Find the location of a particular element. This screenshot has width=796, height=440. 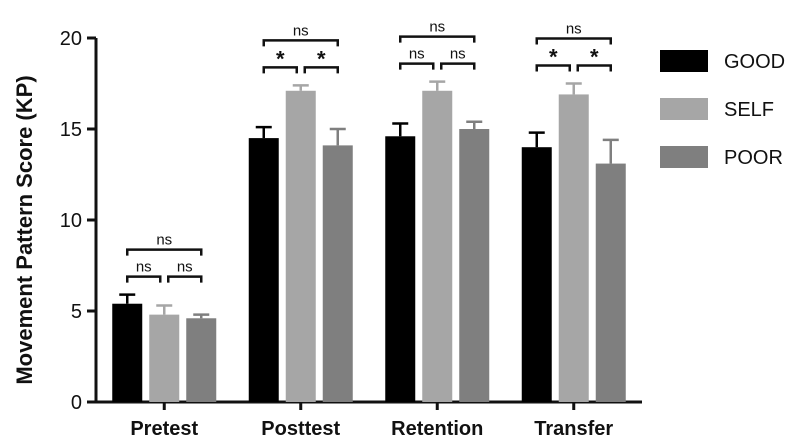

y-tick-label: 5 is located at coordinates (76, 312).